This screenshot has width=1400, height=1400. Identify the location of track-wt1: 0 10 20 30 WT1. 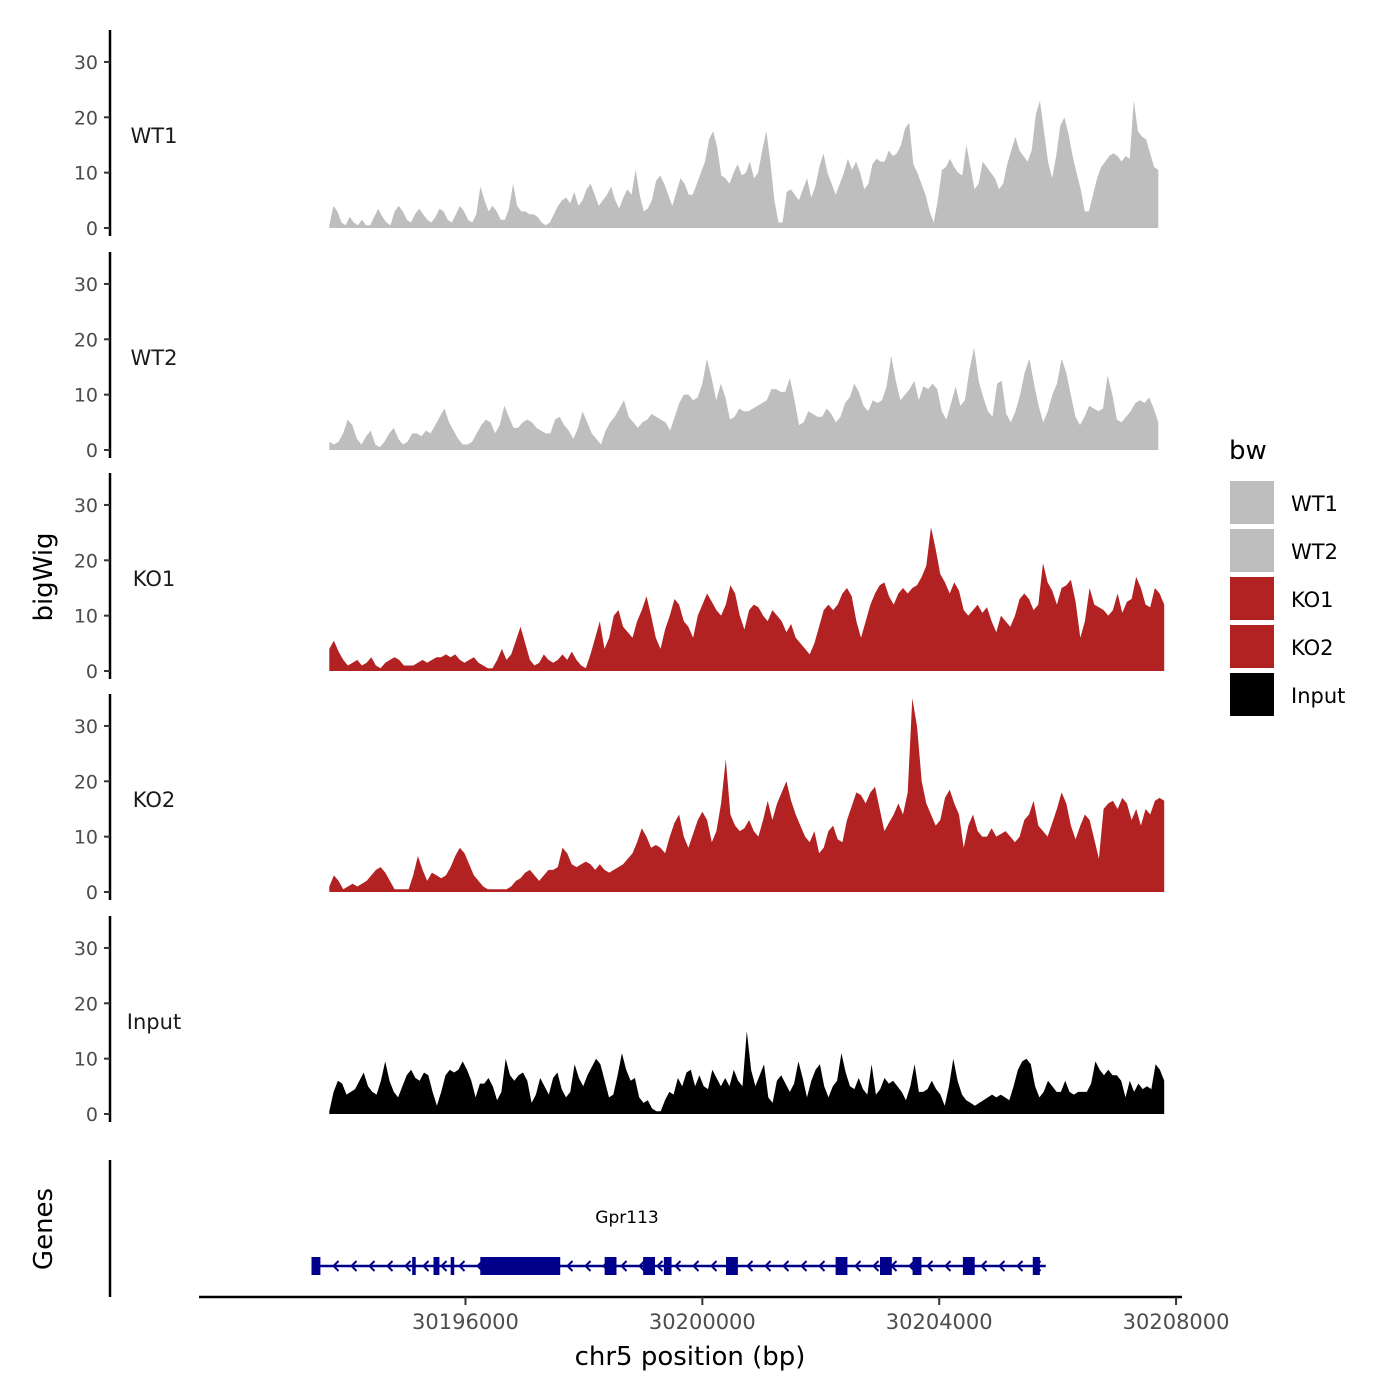
(616, 135).